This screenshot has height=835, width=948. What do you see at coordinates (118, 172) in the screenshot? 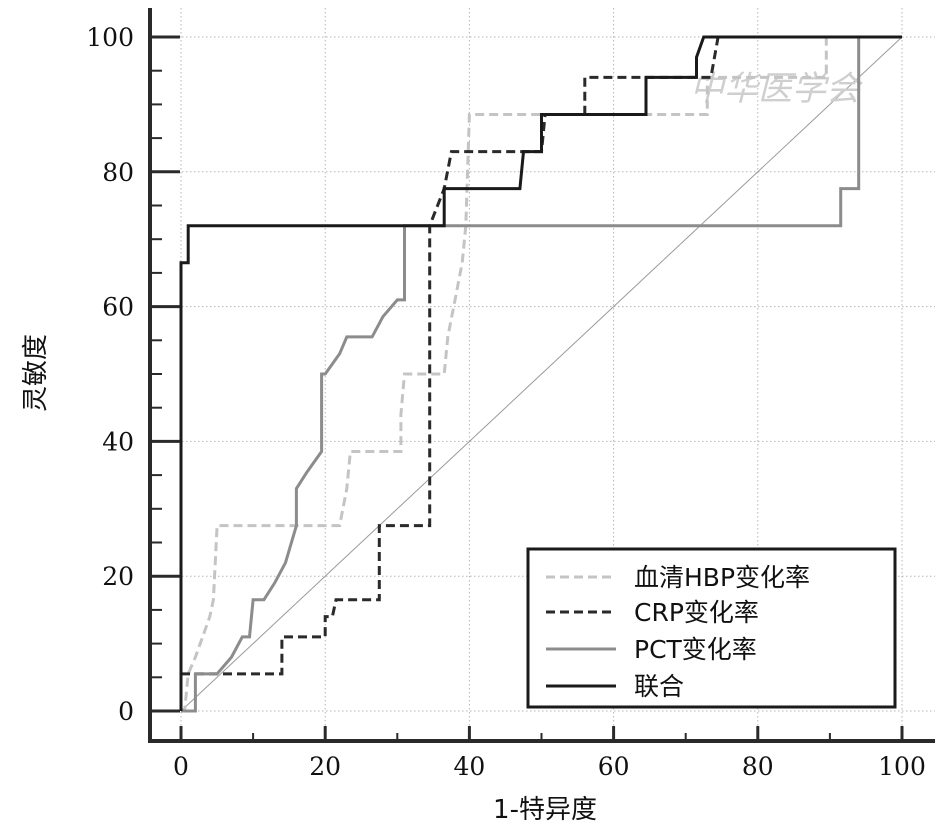
I see `y-tick-label-80: 80` at bounding box center [118, 172].